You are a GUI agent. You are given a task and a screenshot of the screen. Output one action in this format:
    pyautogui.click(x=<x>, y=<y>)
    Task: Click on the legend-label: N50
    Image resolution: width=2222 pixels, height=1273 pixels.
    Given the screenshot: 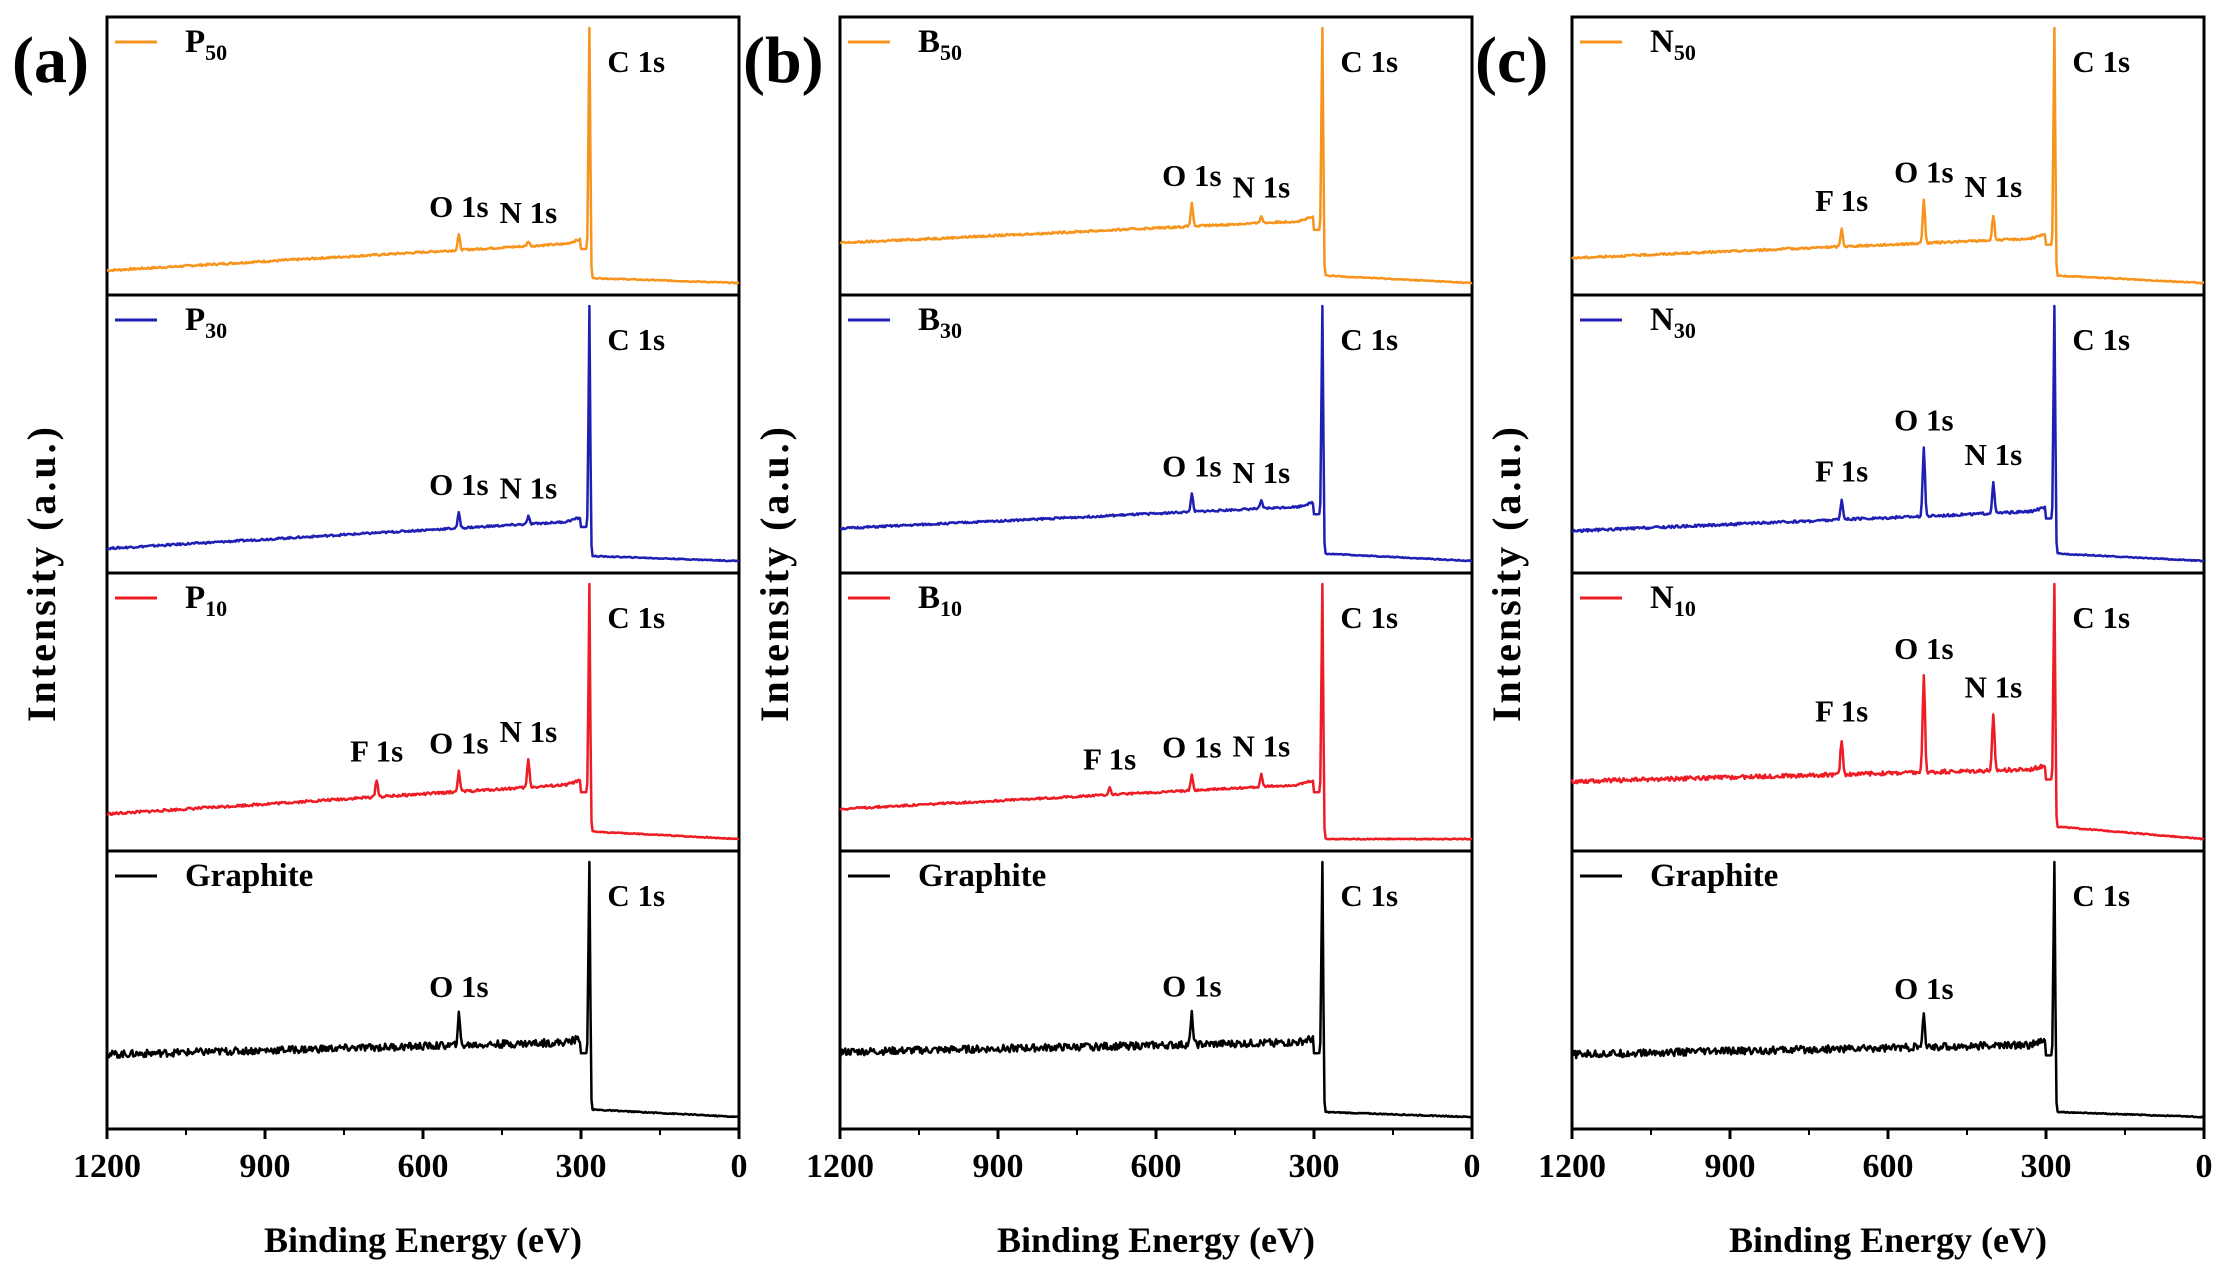 What is the action you would take?
    pyautogui.click(x=1673, y=44)
    